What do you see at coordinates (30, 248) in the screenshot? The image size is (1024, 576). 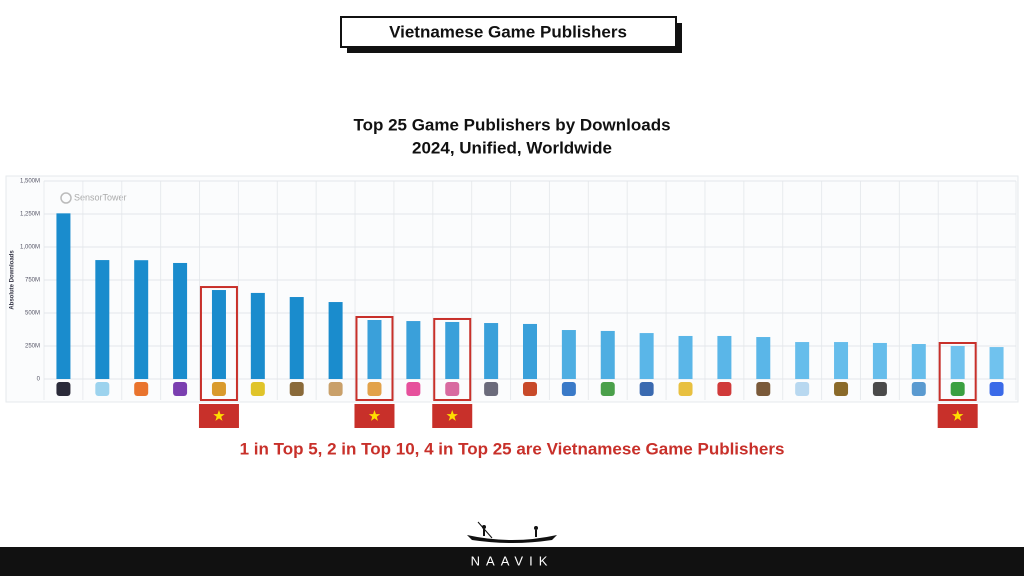 I see `y-tick-label: 1,000M` at bounding box center [30, 248].